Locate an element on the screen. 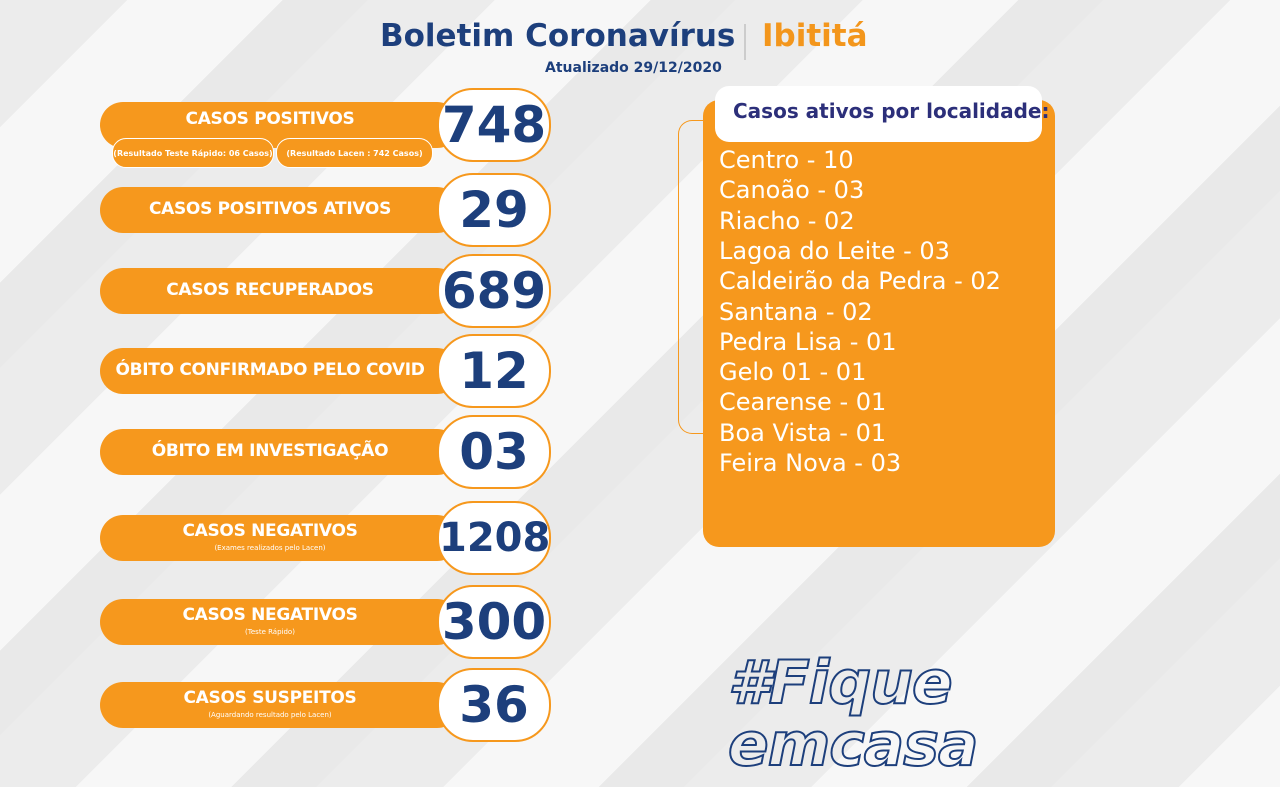 This screenshot has width=1280, height=787. stat-pill: CASOS POSITIVOS ATIVOS is located at coordinates (280, 210).